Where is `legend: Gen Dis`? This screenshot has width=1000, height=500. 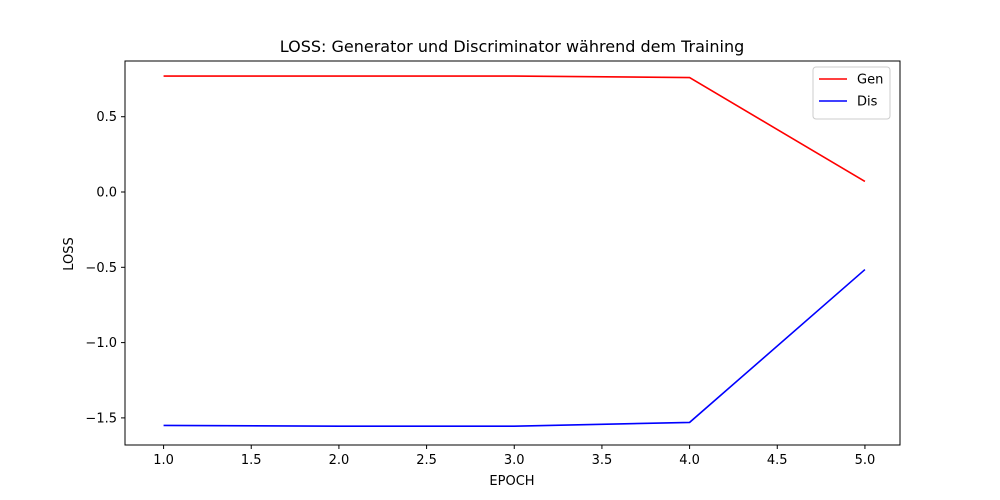
legend: Gen Dis is located at coordinates (851, 93).